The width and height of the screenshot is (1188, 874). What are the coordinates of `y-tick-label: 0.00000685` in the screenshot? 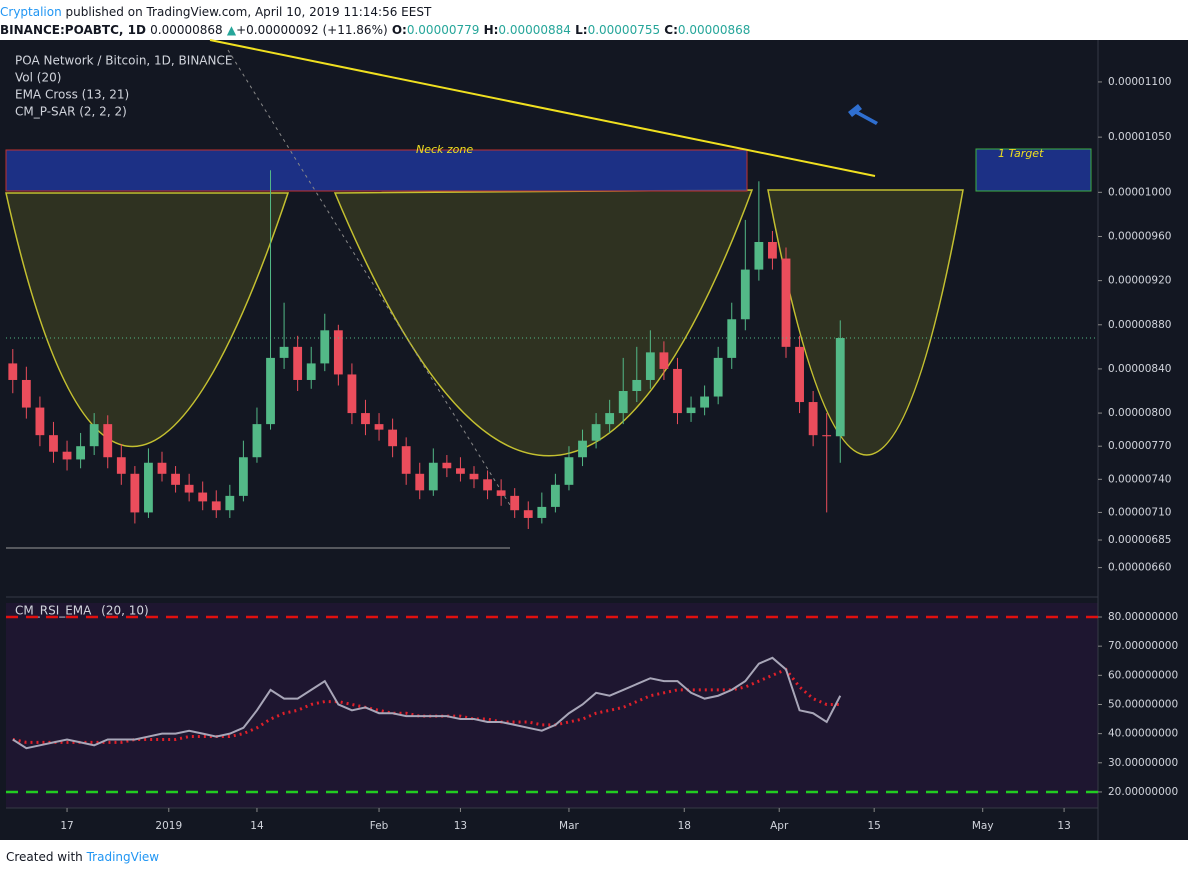 It's located at (1139, 540).